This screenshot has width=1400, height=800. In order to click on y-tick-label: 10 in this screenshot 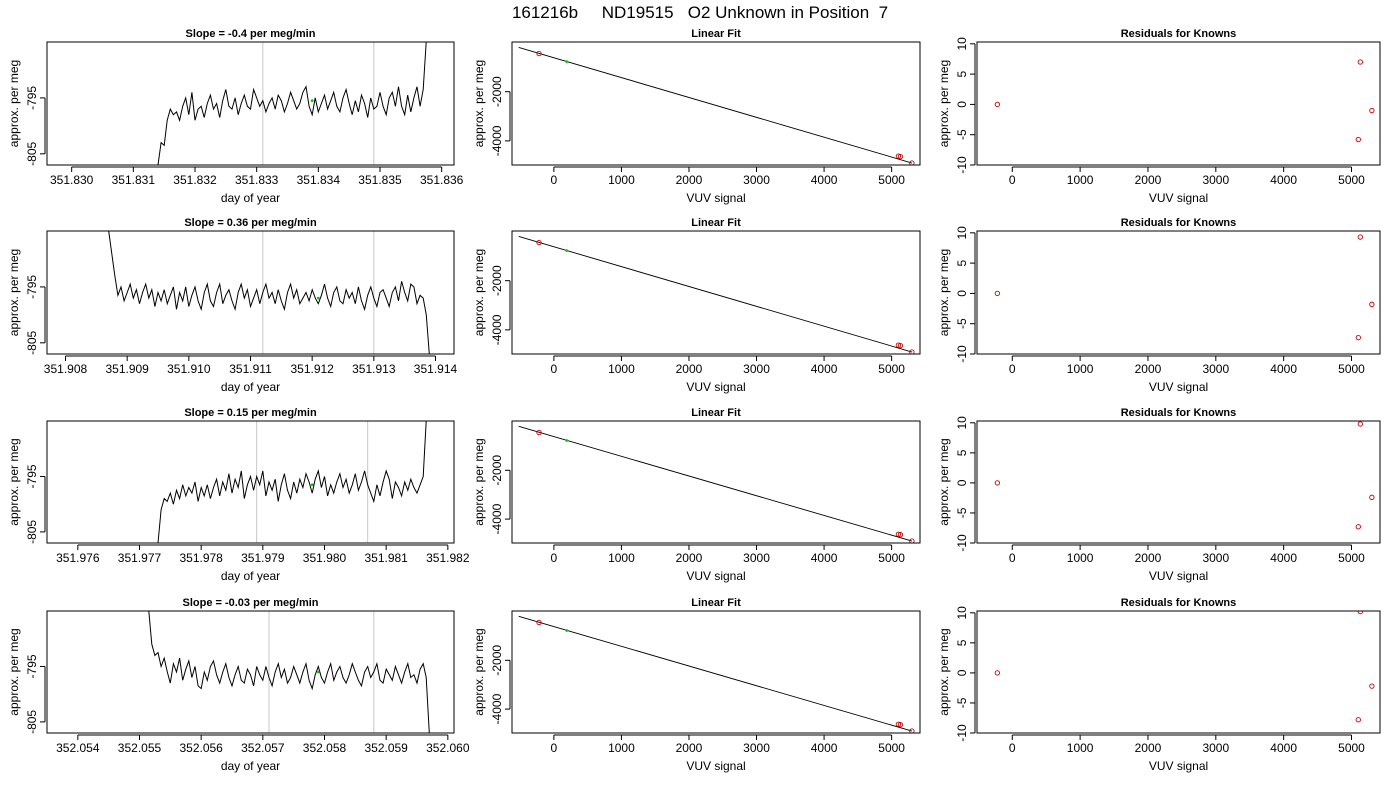, I will do `click(962, 233)`.